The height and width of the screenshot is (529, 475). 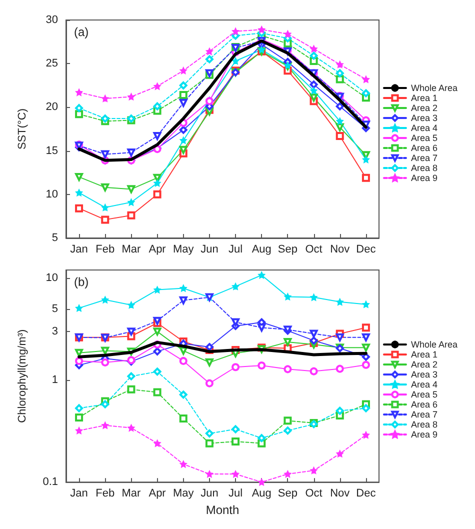 I want to click on annotation: (a), so click(x=81, y=32).